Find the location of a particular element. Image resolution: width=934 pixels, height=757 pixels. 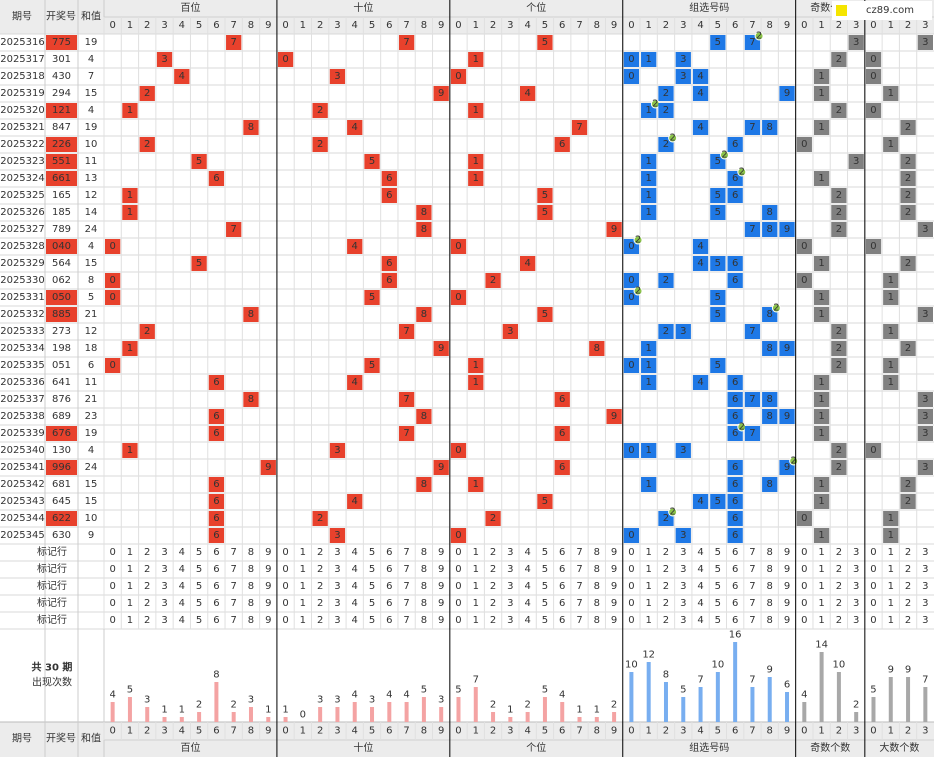

column-digit: 6 is located at coordinates (216, 25).